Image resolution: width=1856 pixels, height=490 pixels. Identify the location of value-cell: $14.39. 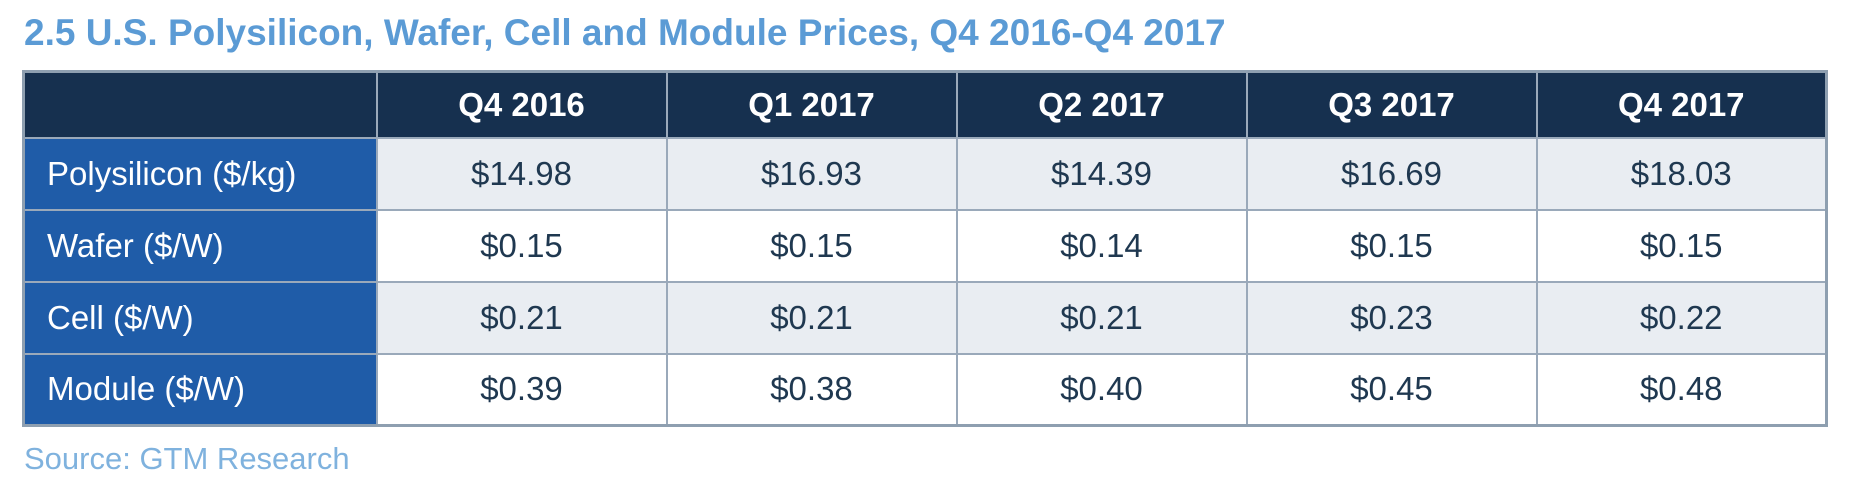
(1101, 173).